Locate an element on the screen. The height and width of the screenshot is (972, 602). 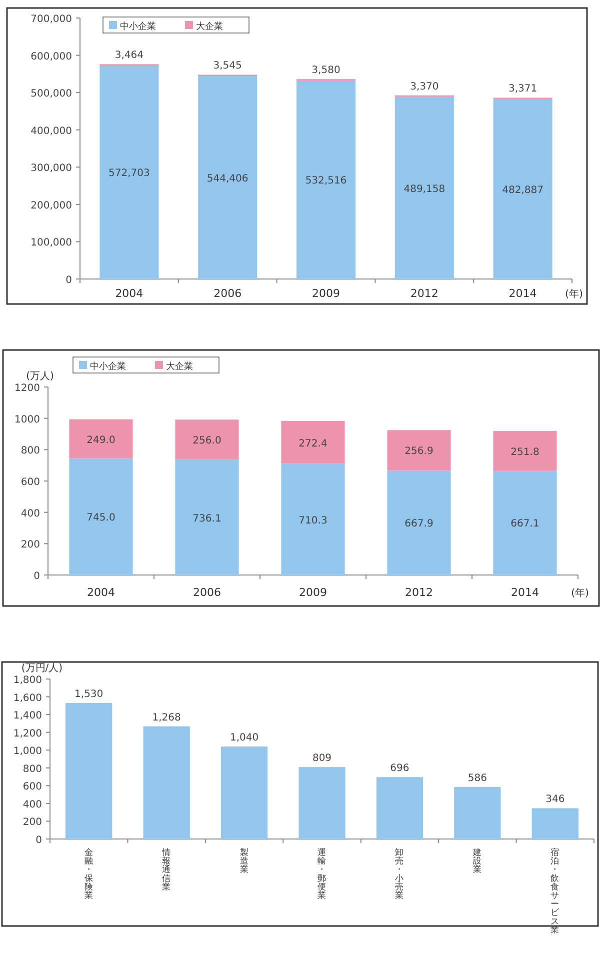
data-label: 346 is located at coordinates (555, 800).